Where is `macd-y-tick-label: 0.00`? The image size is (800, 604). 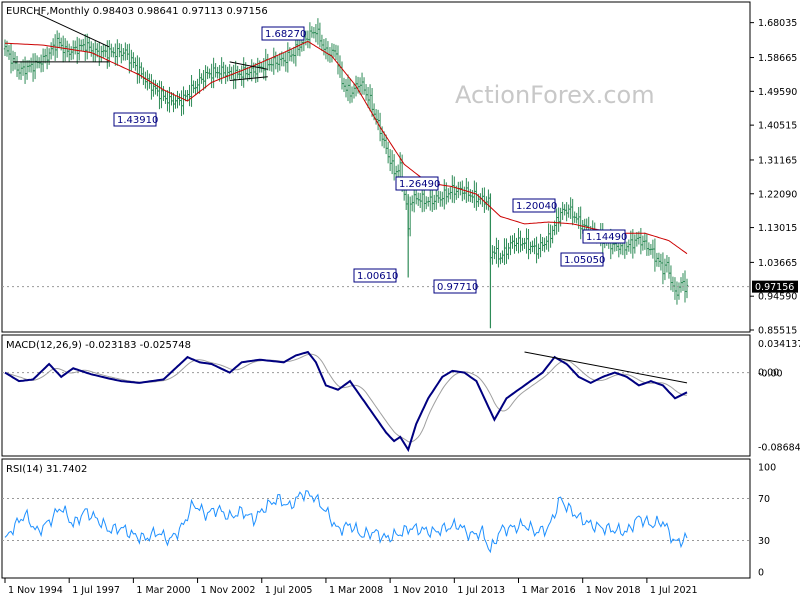 macd-y-tick-label: 0.00 is located at coordinates (768, 373).